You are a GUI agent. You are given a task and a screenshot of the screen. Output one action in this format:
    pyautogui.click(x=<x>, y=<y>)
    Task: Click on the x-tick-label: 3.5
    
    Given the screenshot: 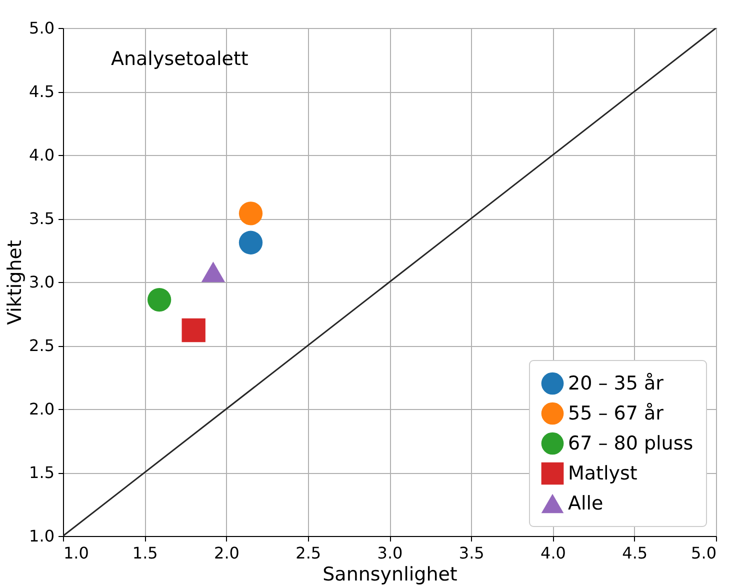 What is the action you would take?
    pyautogui.click(x=471, y=553)
    